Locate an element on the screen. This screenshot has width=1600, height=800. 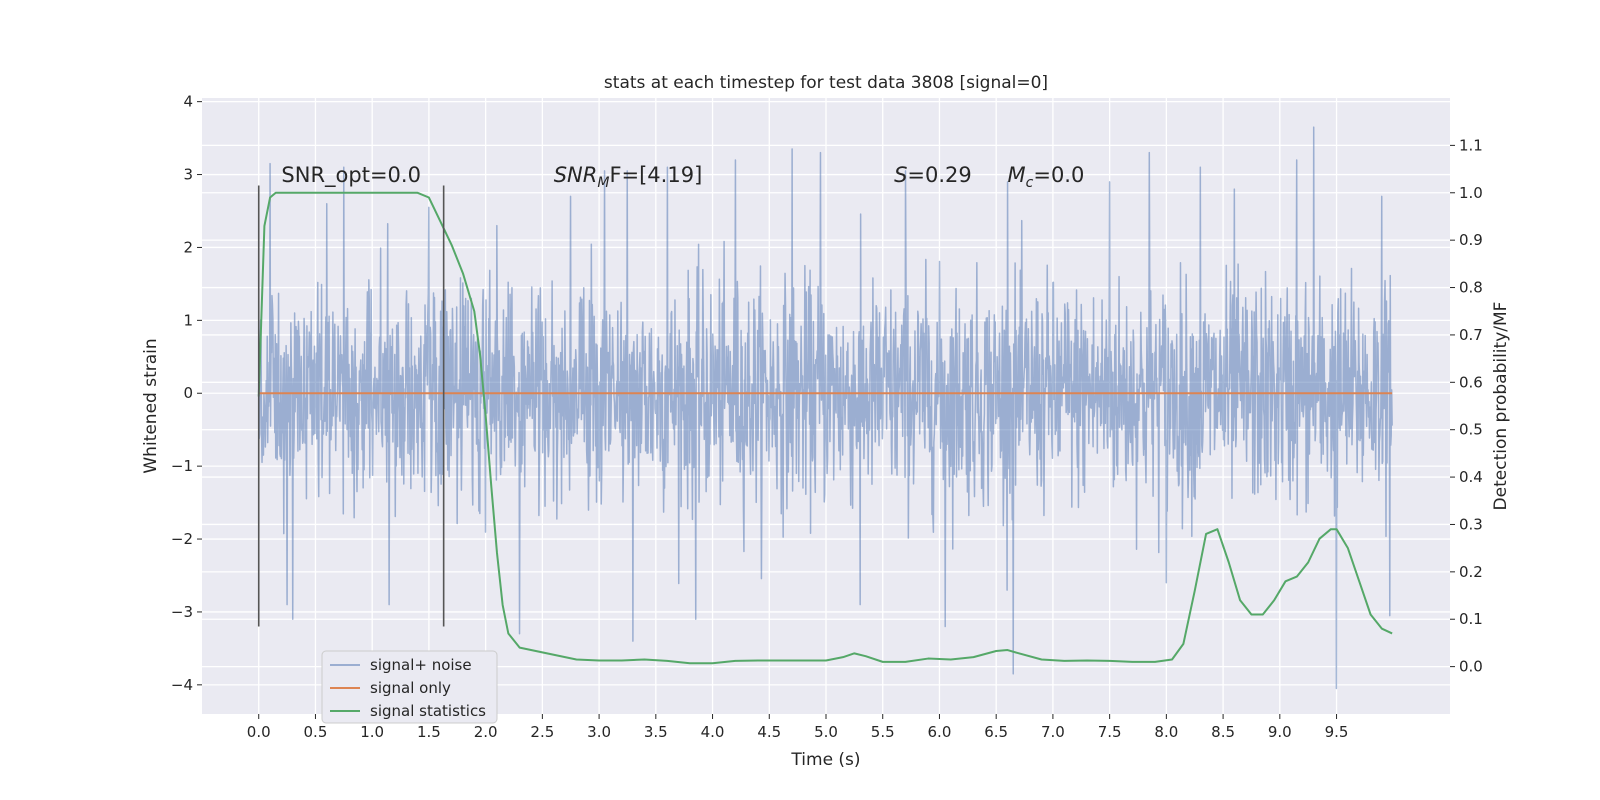
y-right-tick-label: 0.6 is located at coordinates (1471, 382).